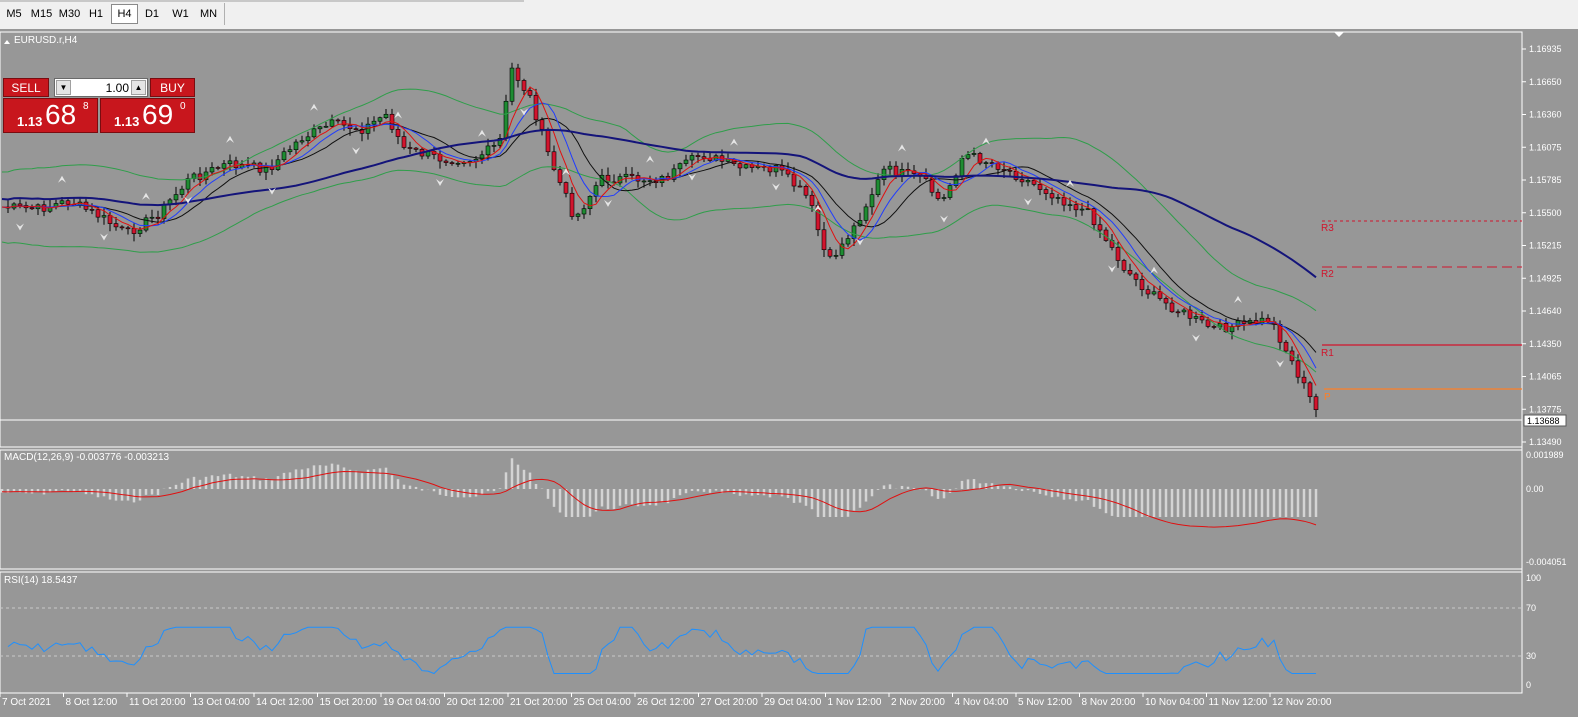 The height and width of the screenshot is (720, 1578). Describe the element at coordinates (41, 580) in the screenshot. I see `rsi-label: RSI(14) 18.5437` at that location.